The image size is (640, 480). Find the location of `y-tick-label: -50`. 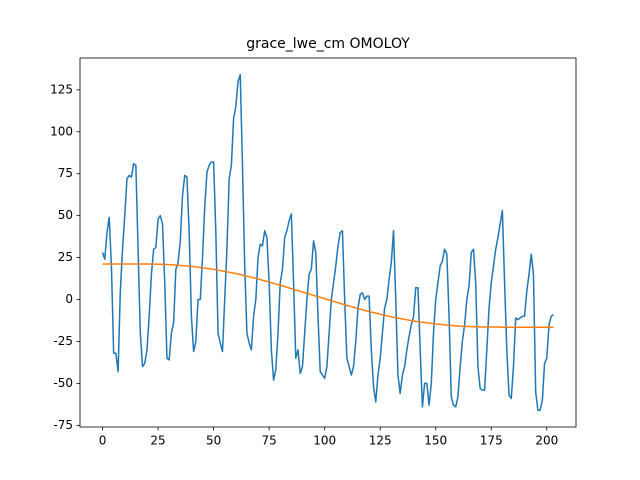

y-tick-label: -50 is located at coordinates (63, 383).